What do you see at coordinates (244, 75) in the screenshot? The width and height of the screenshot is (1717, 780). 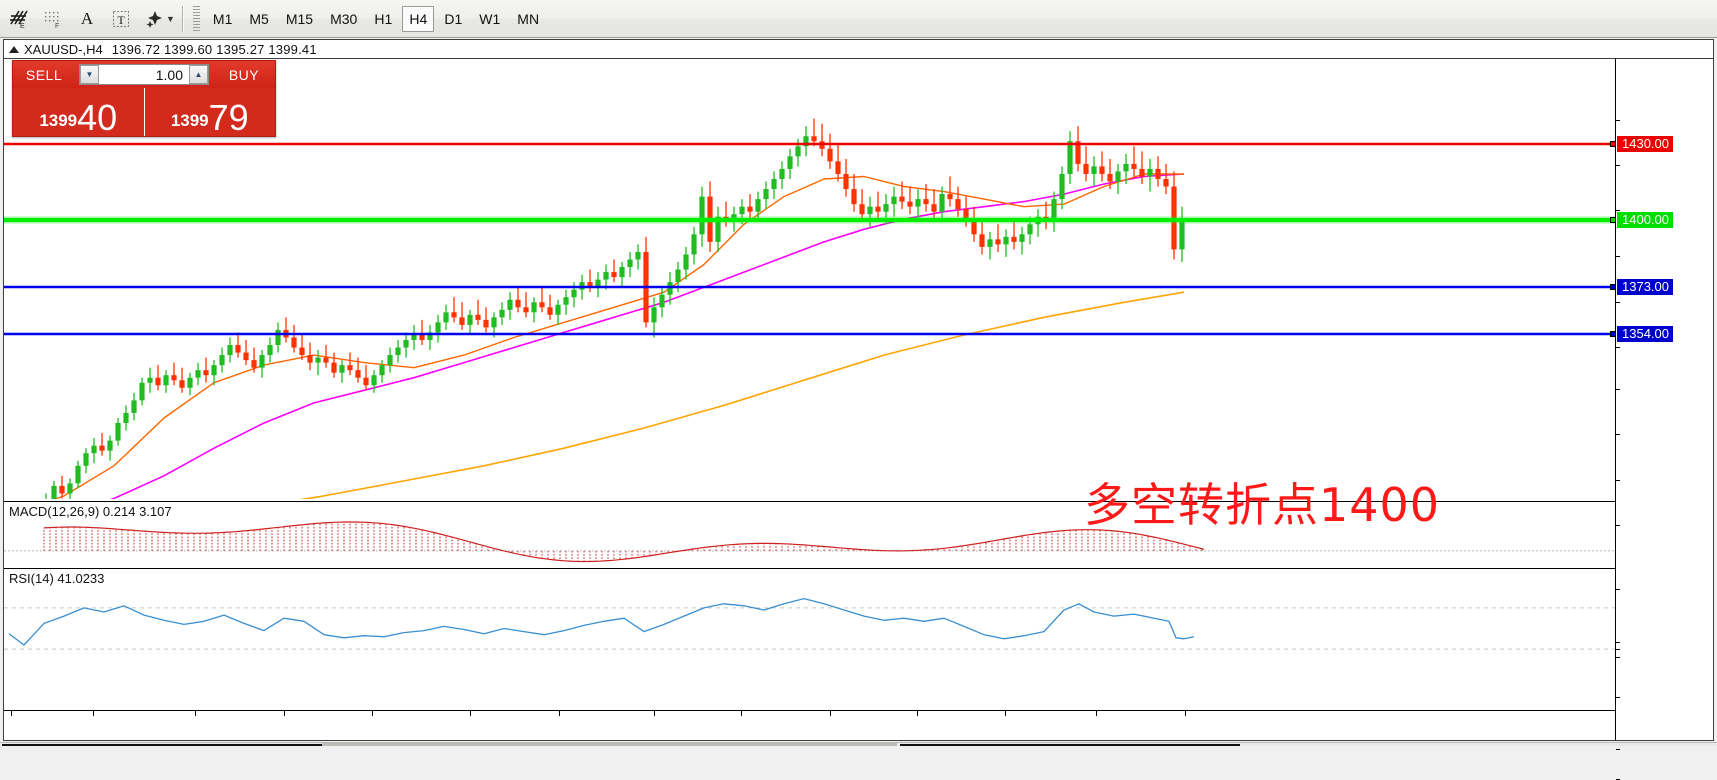 I see `buy-label: BUY` at bounding box center [244, 75].